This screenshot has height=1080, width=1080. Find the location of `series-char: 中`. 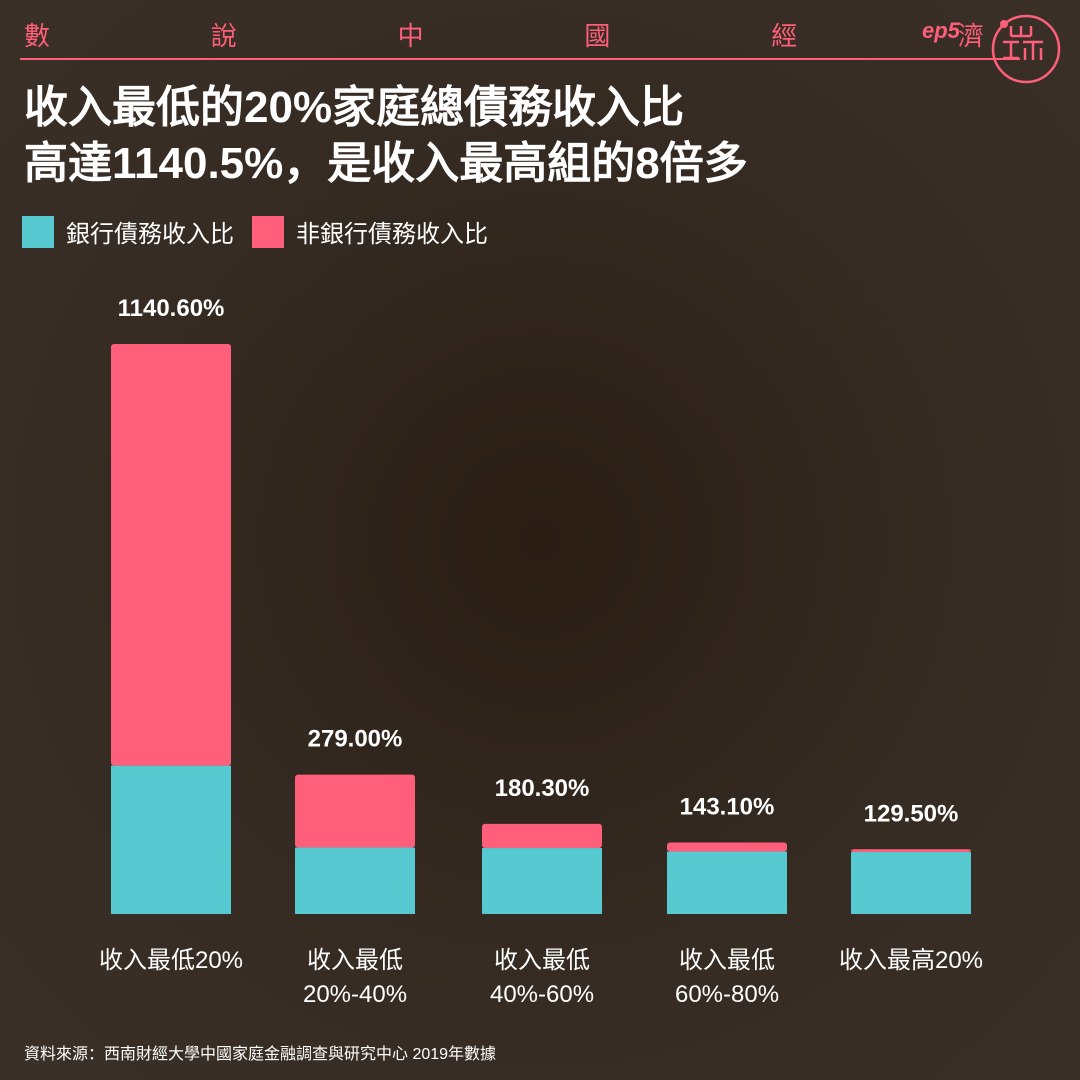

series-char: 中 is located at coordinates (410, 36).